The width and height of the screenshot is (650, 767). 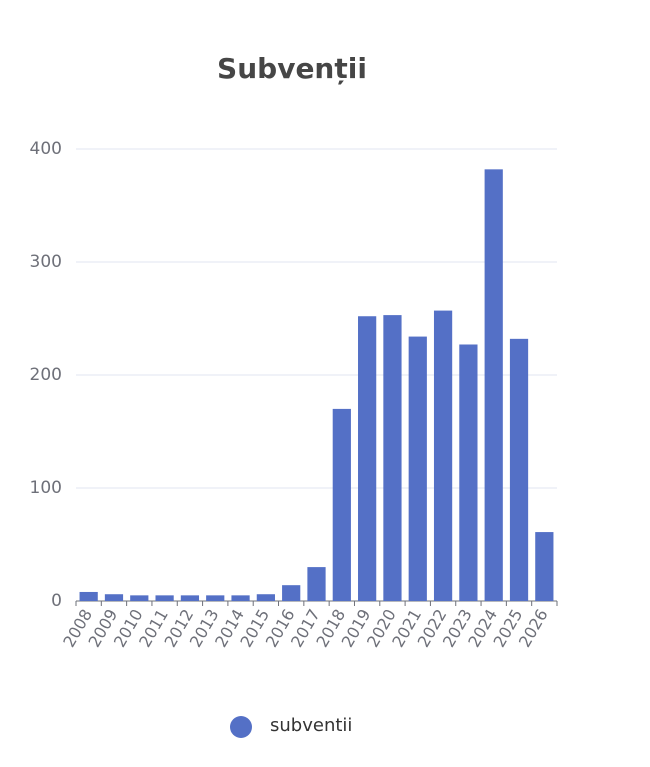 I want to click on legend-label: subventii, so click(x=311, y=725).